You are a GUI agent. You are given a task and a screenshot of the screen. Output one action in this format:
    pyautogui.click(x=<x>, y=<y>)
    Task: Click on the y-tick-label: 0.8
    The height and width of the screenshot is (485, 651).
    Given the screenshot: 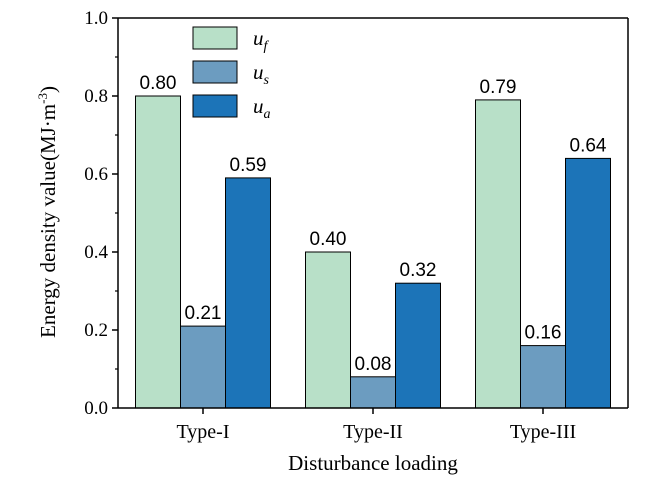 What is the action you would take?
    pyautogui.click(x=96, y=96)
    